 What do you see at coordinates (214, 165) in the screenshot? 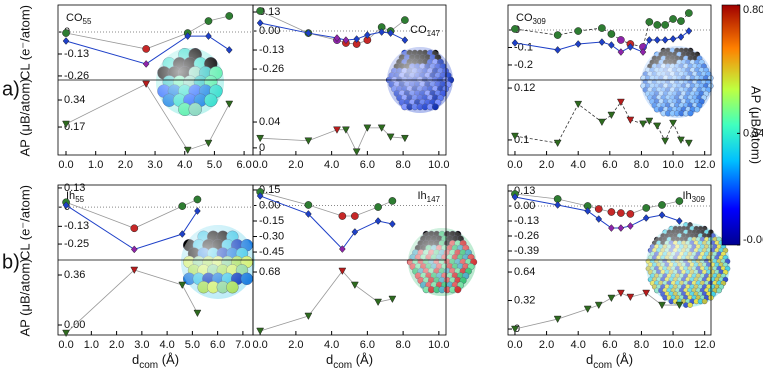
I see `x-tick-label: 5.0` at bounding box center [214, 165].